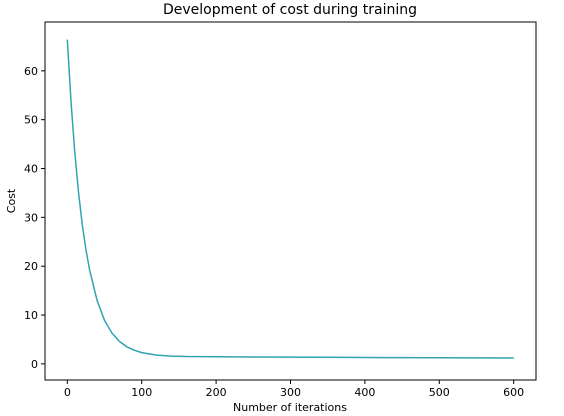 This screenshot has height=416, width=564. I want to click on y-axis: 0 10 20 30 40 50 60, so click(34, 218).